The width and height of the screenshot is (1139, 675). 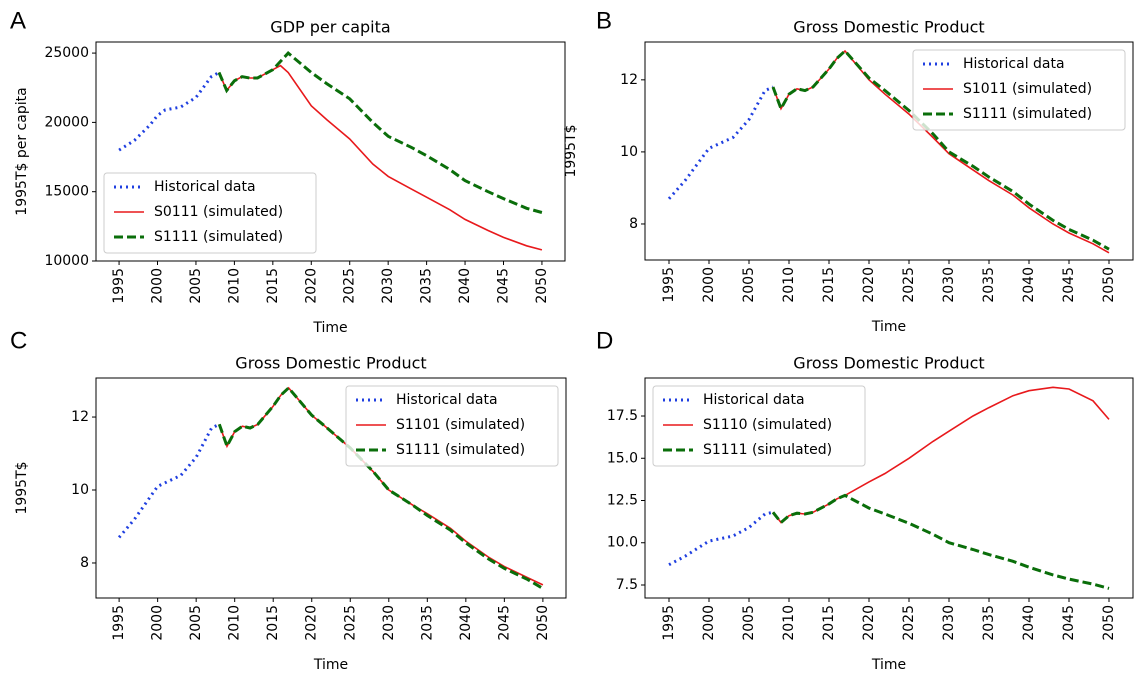 What do you see at coordinates (627, 585) in the screenshot?
I see `y-tick-label: 7.5` at bounding box center [627, 585].